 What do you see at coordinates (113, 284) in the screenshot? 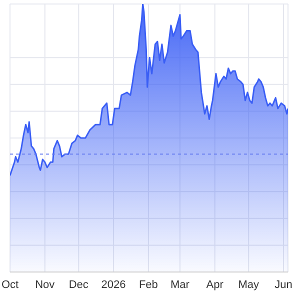
I see `x-tick-label: 2026` at bounding box center [113, 284].